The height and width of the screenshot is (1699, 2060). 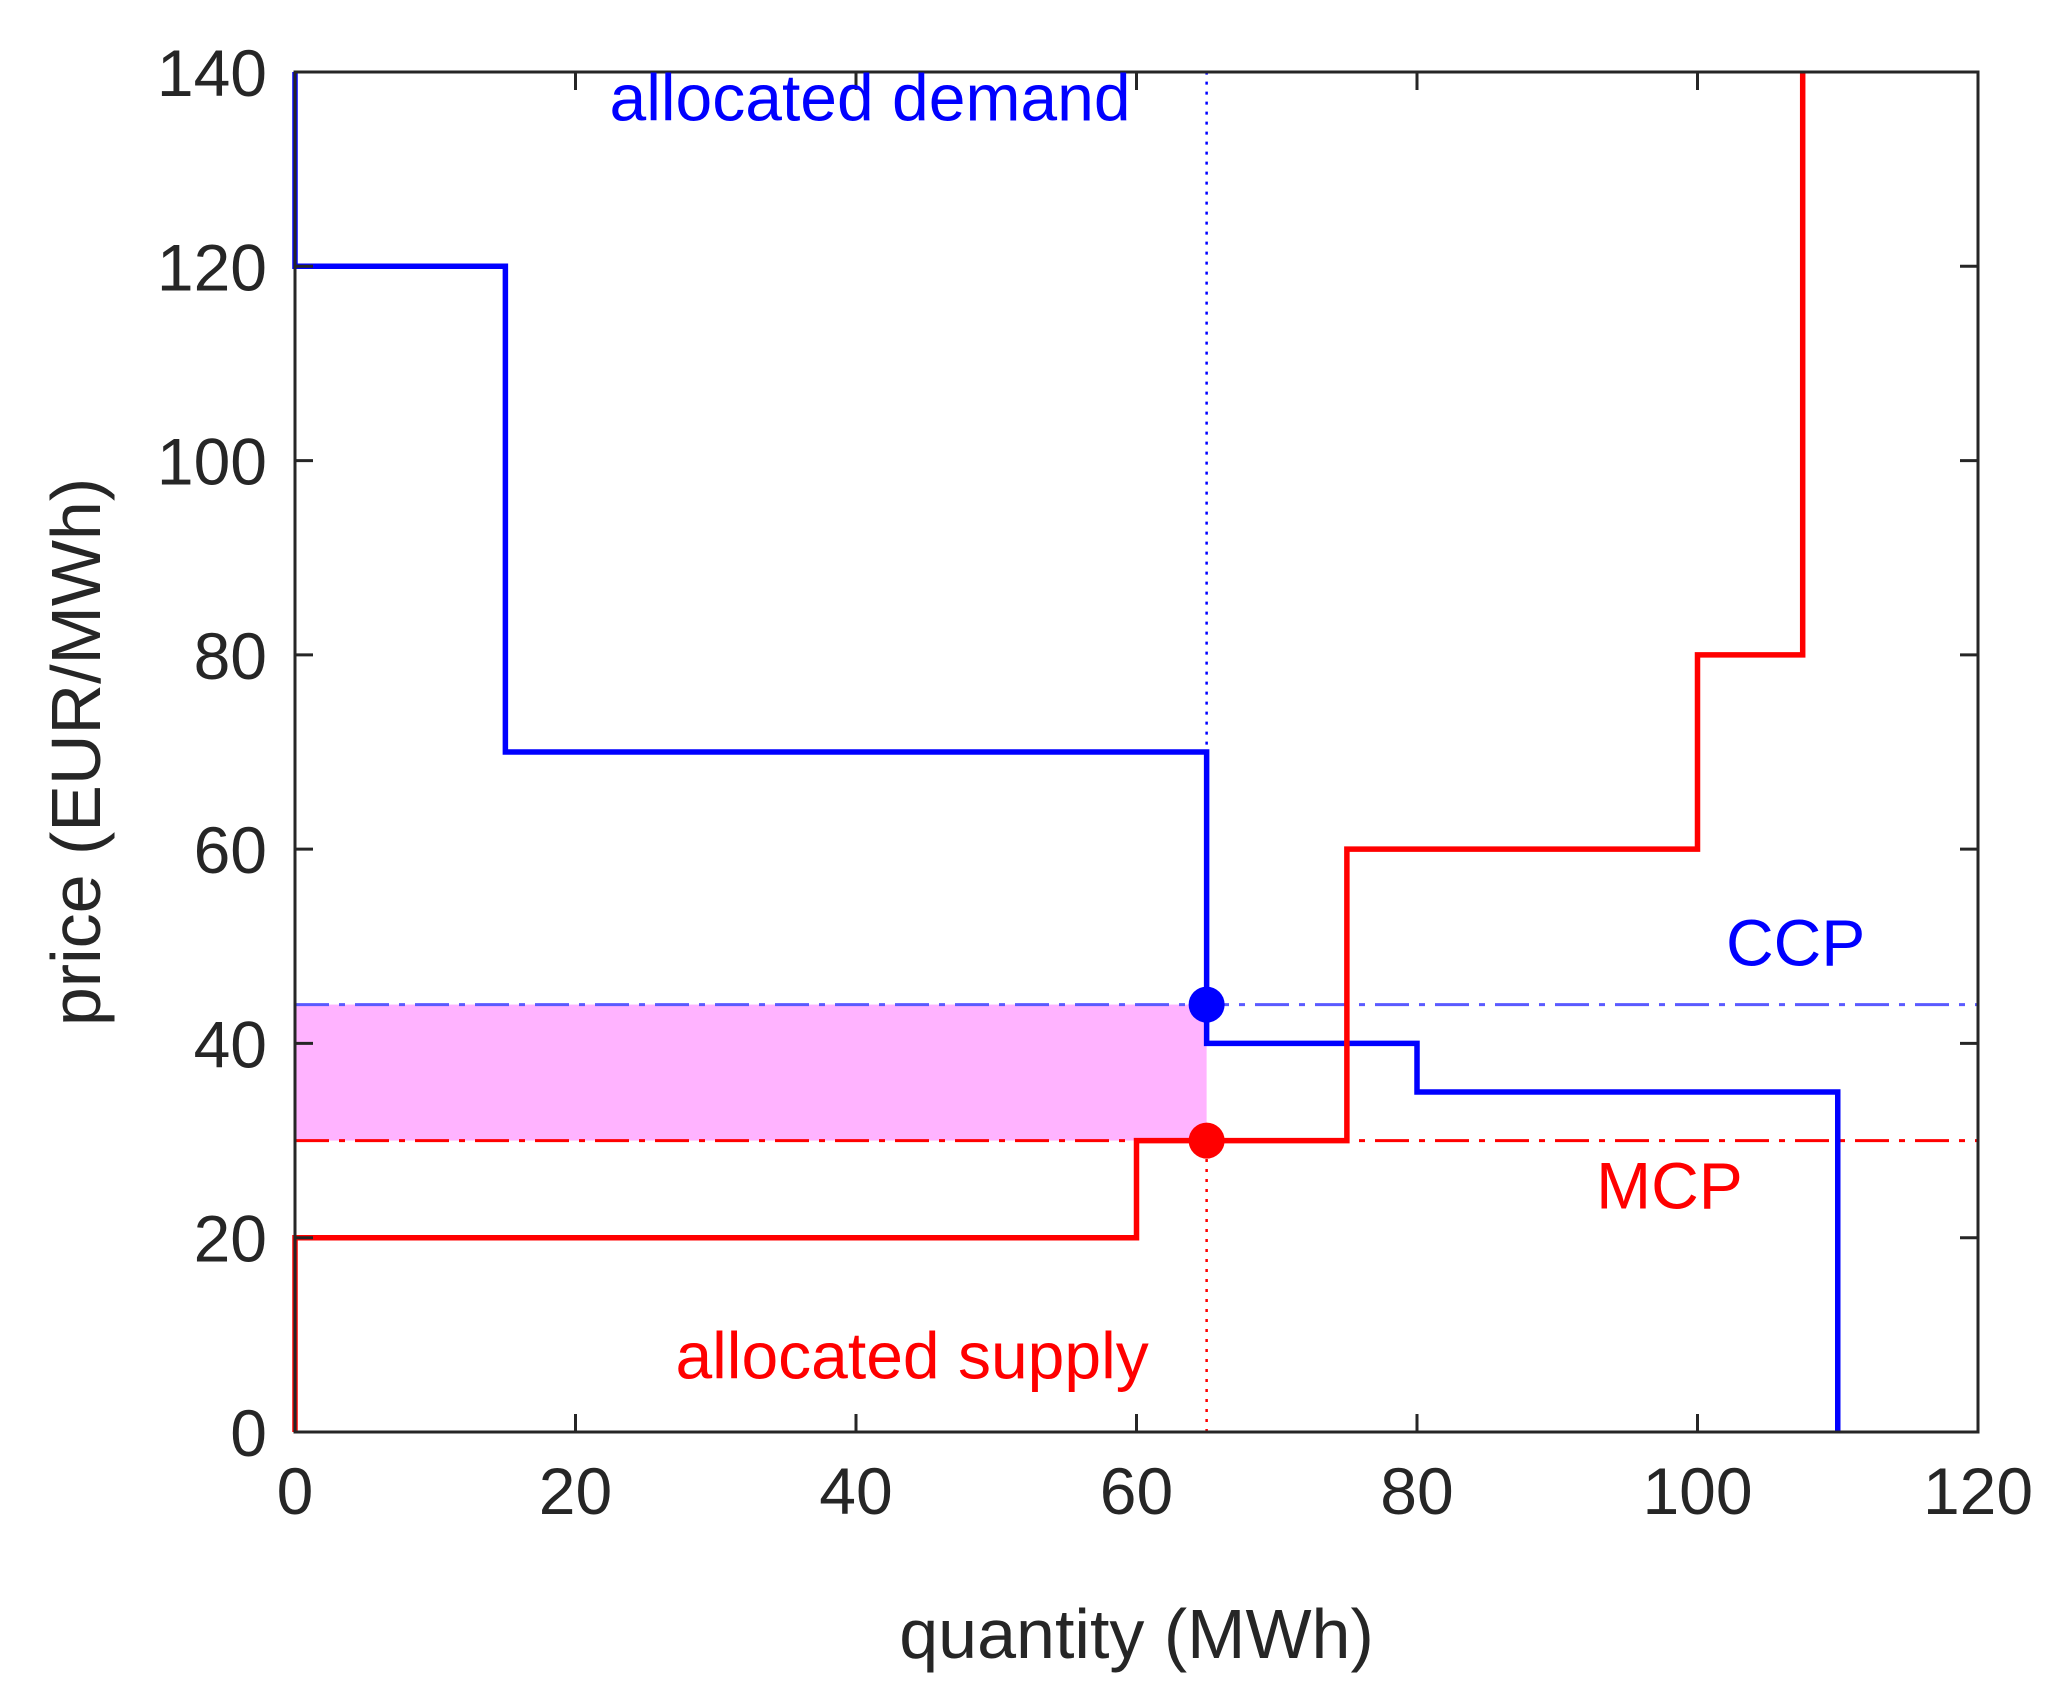 What do you see at coordinates (212, 267) in the screenshot?
I see `y-tick-label: 120` at bounding box center [212, 267].